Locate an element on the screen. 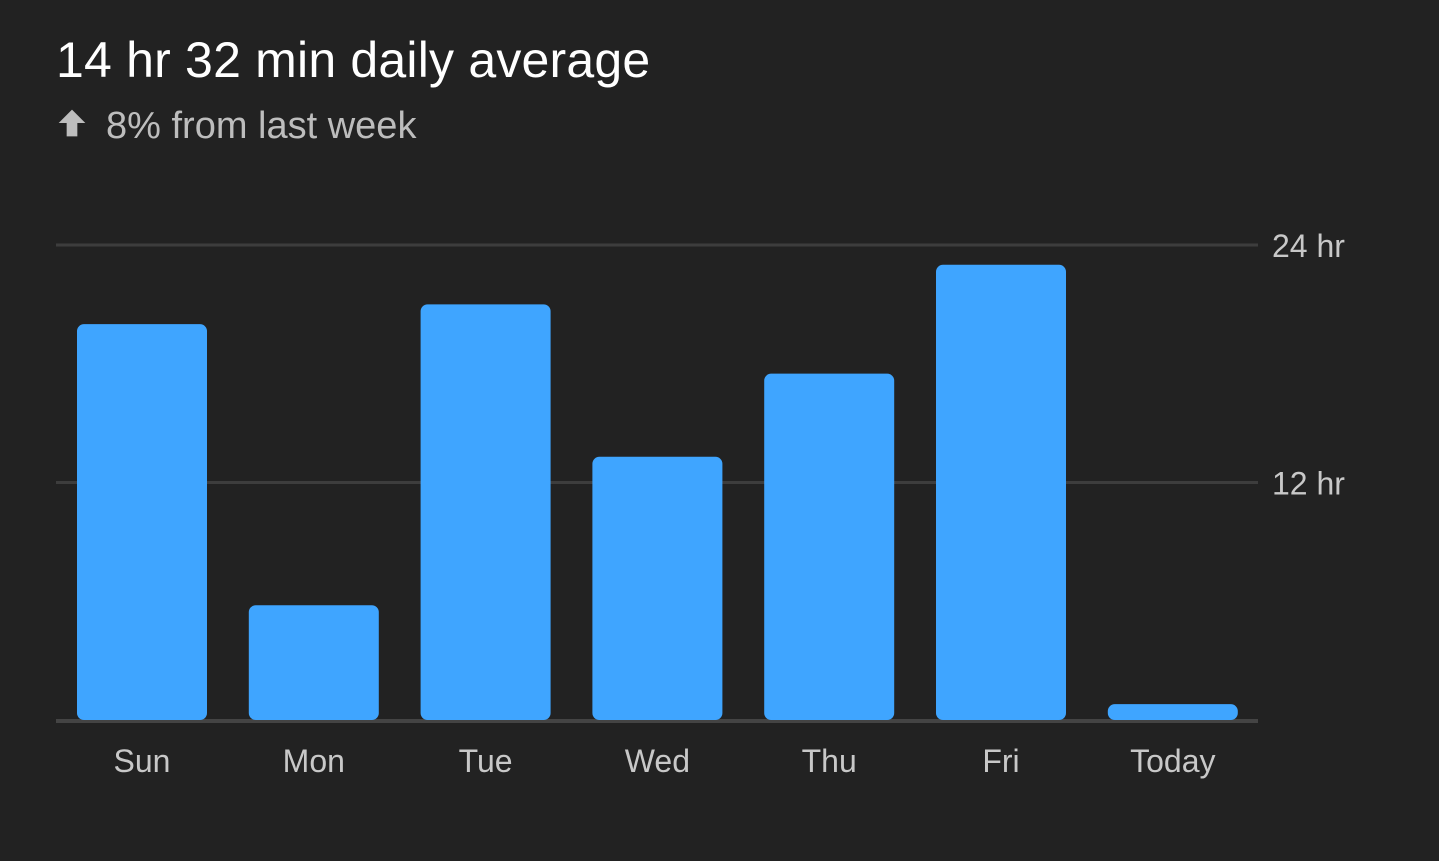 The image size is (1439, 861). x-label-mon: Mon is located at coordinates (314, 761).